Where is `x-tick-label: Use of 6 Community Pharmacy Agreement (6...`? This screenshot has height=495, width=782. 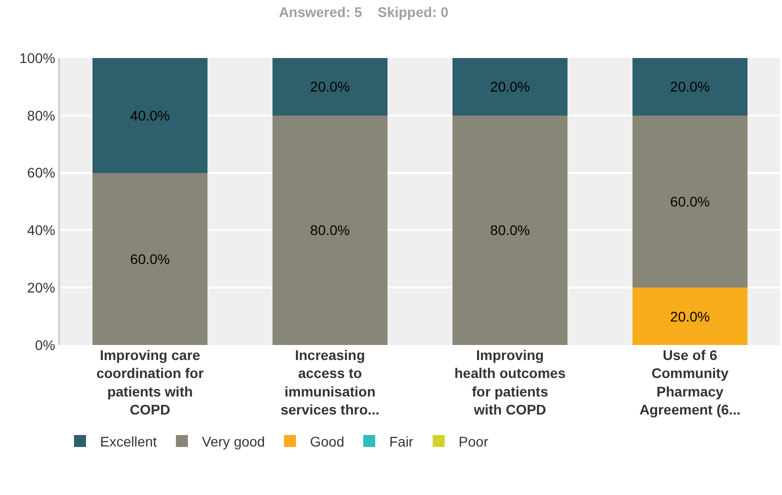 x-tick-label: Use of 6 Community Pharmacy Agreement (6... is located at coordinates (690, 382).